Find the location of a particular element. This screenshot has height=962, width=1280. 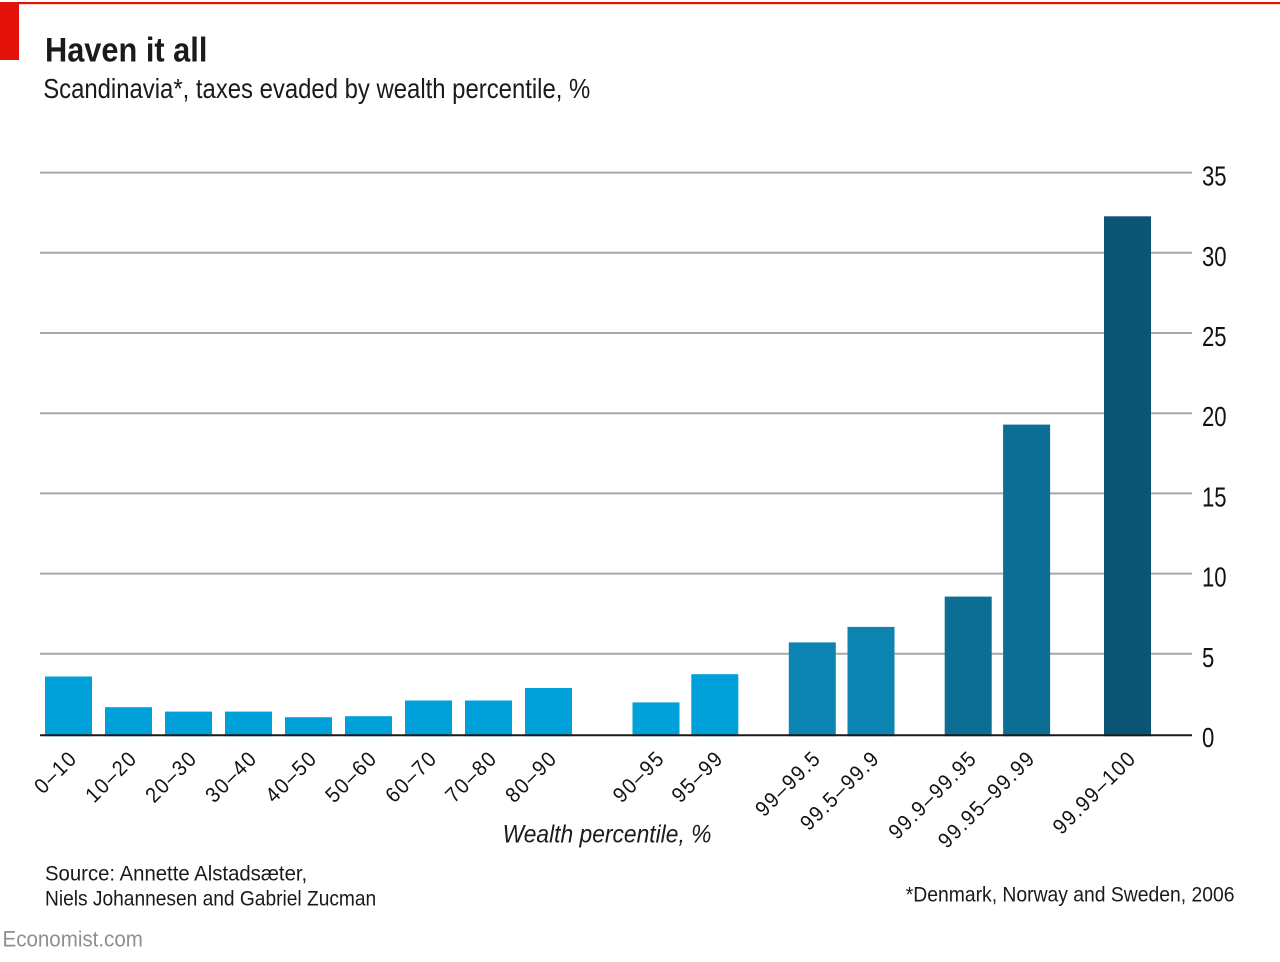

svg-text: Source: Annette Alstadsæter, is located at coordinates (176, 874).